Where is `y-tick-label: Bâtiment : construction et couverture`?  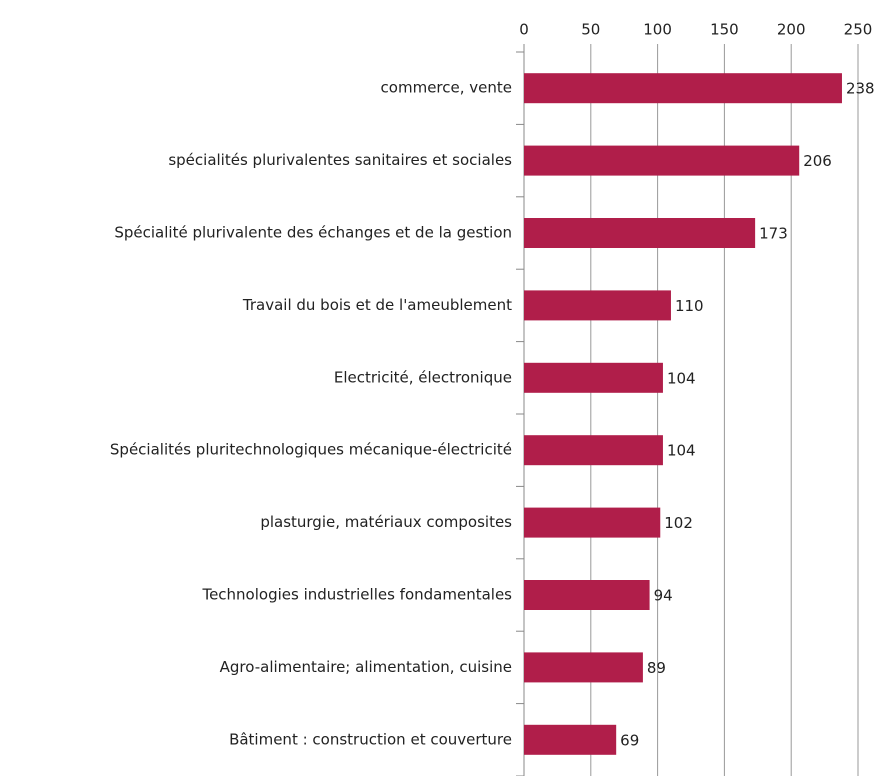
y-tick-label: Bâtiment : construction et couverture is located at coordinates (370, 739).